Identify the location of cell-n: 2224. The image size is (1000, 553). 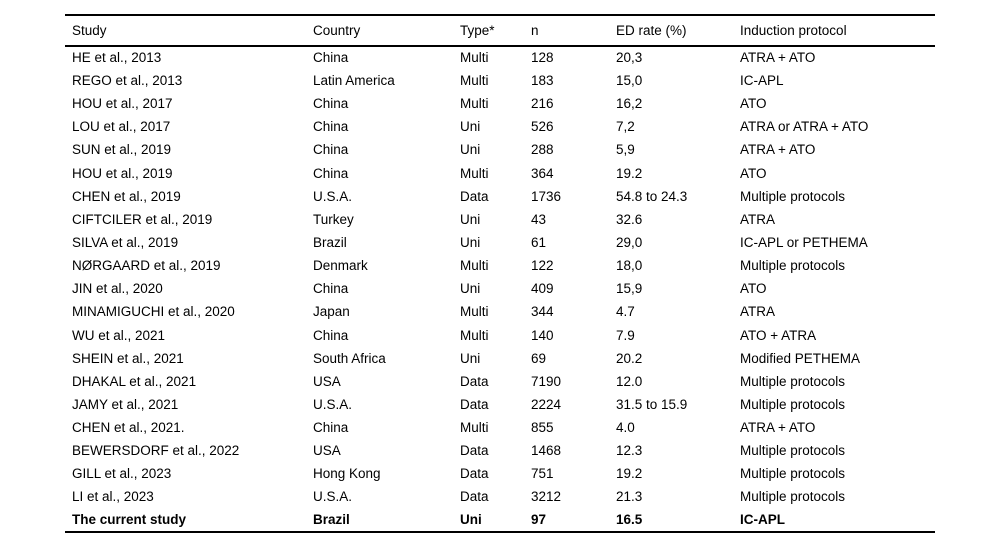
(546, 404).